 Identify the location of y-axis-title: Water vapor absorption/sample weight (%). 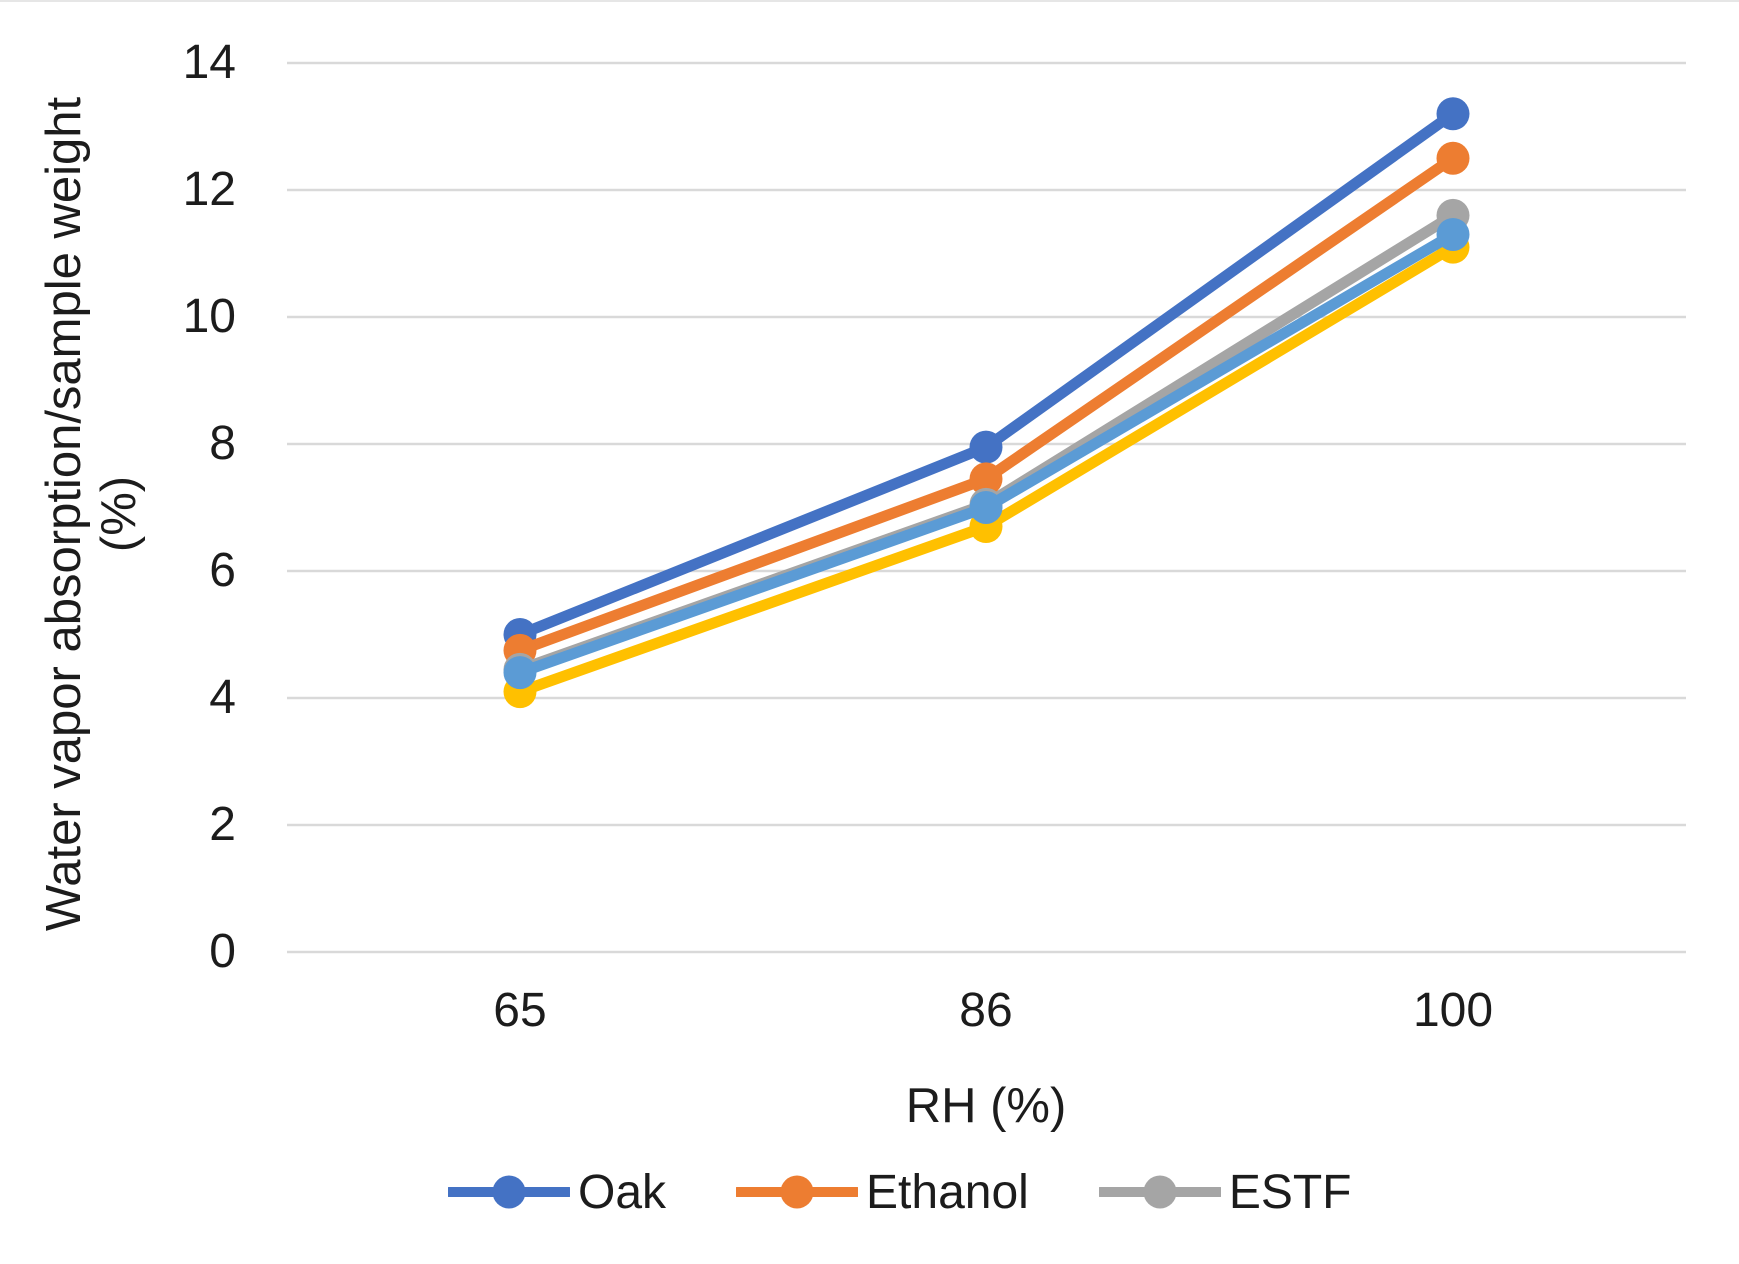
(93, 532).